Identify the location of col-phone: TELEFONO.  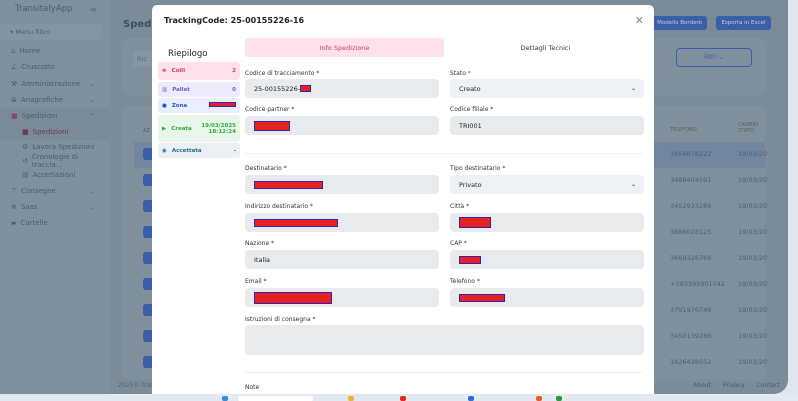
(683, 130).